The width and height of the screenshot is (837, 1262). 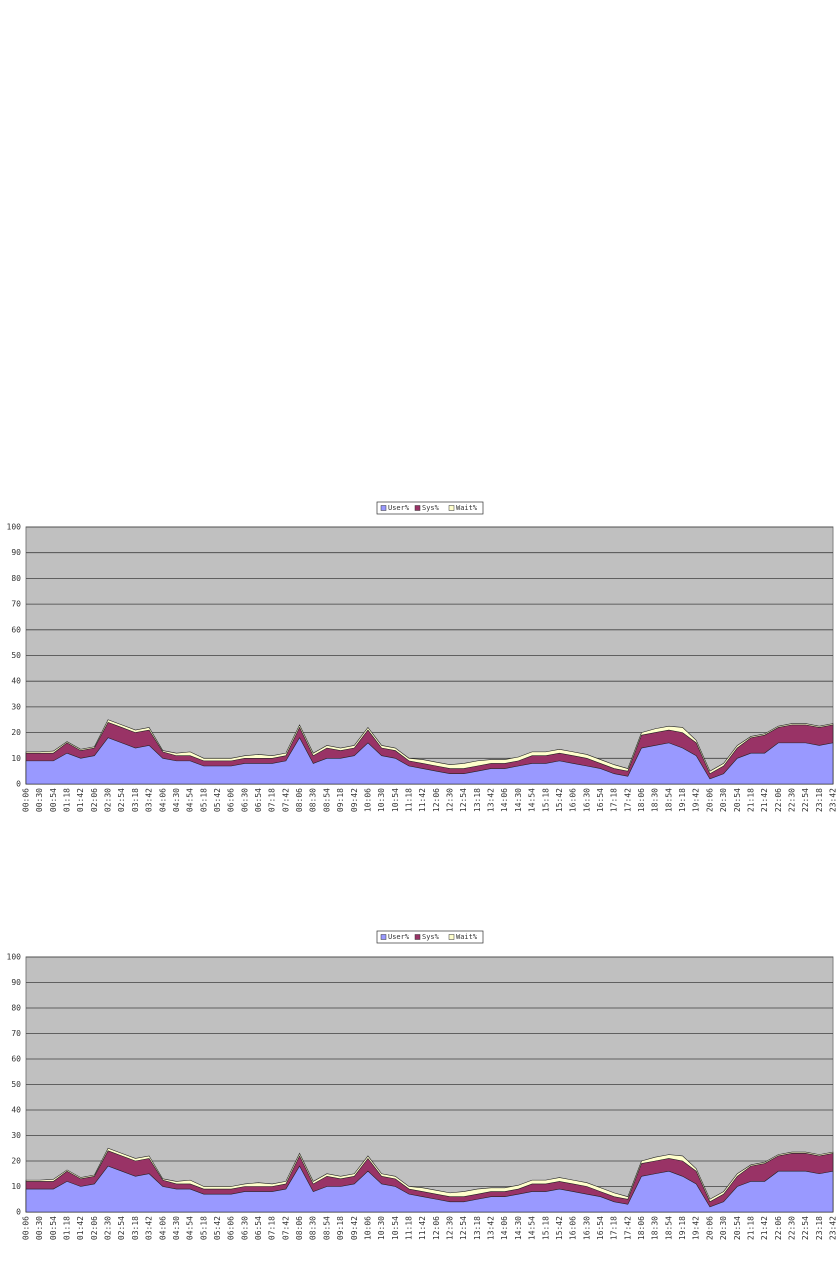 I want to click on x-tick-label: 21:42, so click(x=764, y=1228).